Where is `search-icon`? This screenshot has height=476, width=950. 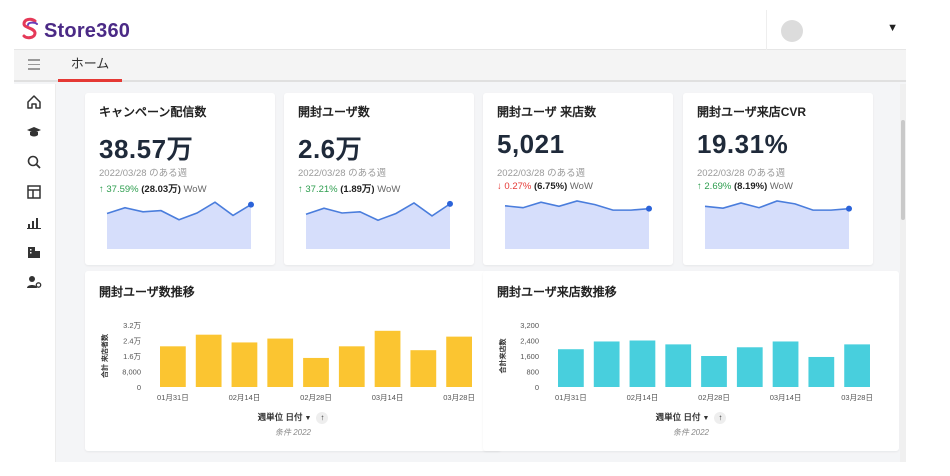 search-icon is located at coordinates (34, 162).